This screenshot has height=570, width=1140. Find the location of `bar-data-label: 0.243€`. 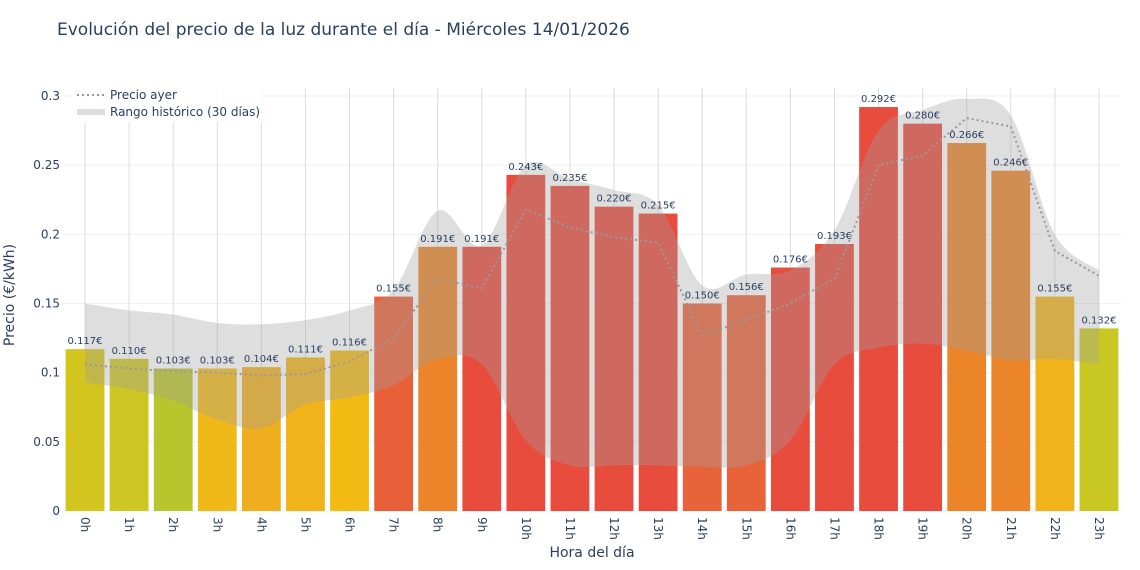

bar-data-label: 0.243€ is located at coordinates (525, 167).